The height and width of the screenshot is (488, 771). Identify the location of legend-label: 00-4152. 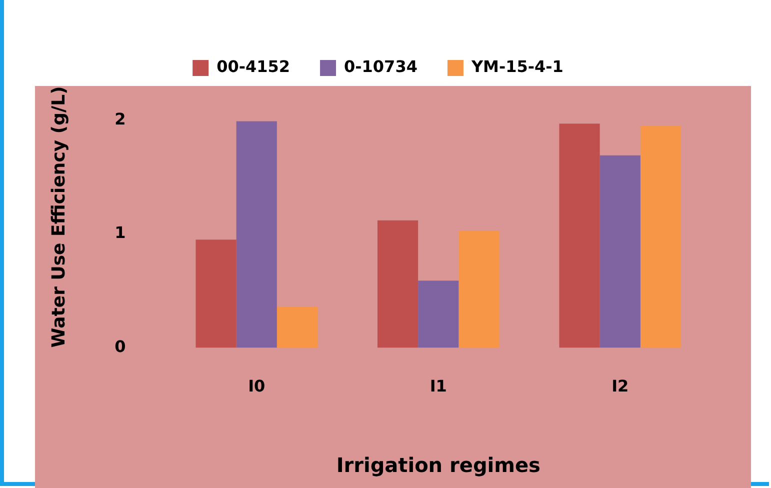
(253, 66).